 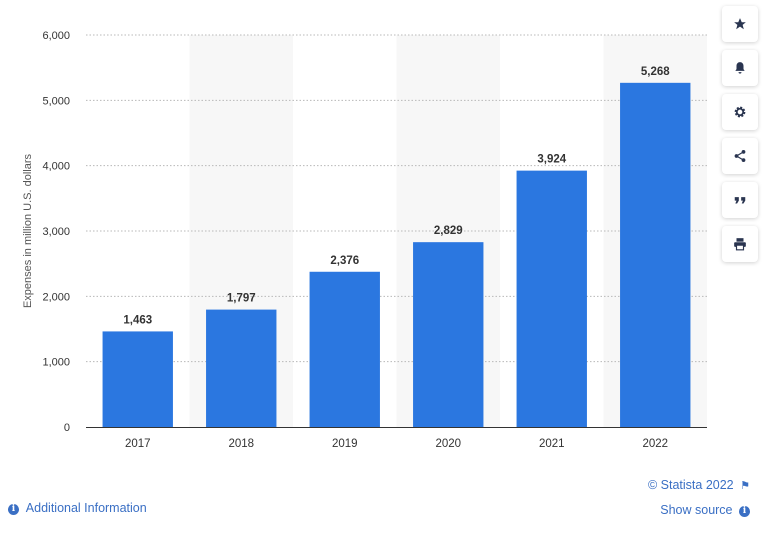 What do you see at coordinates (56, 363) in the screenshot?
I see `y-tick-label: 1,000` at bounding box center [56, 363].